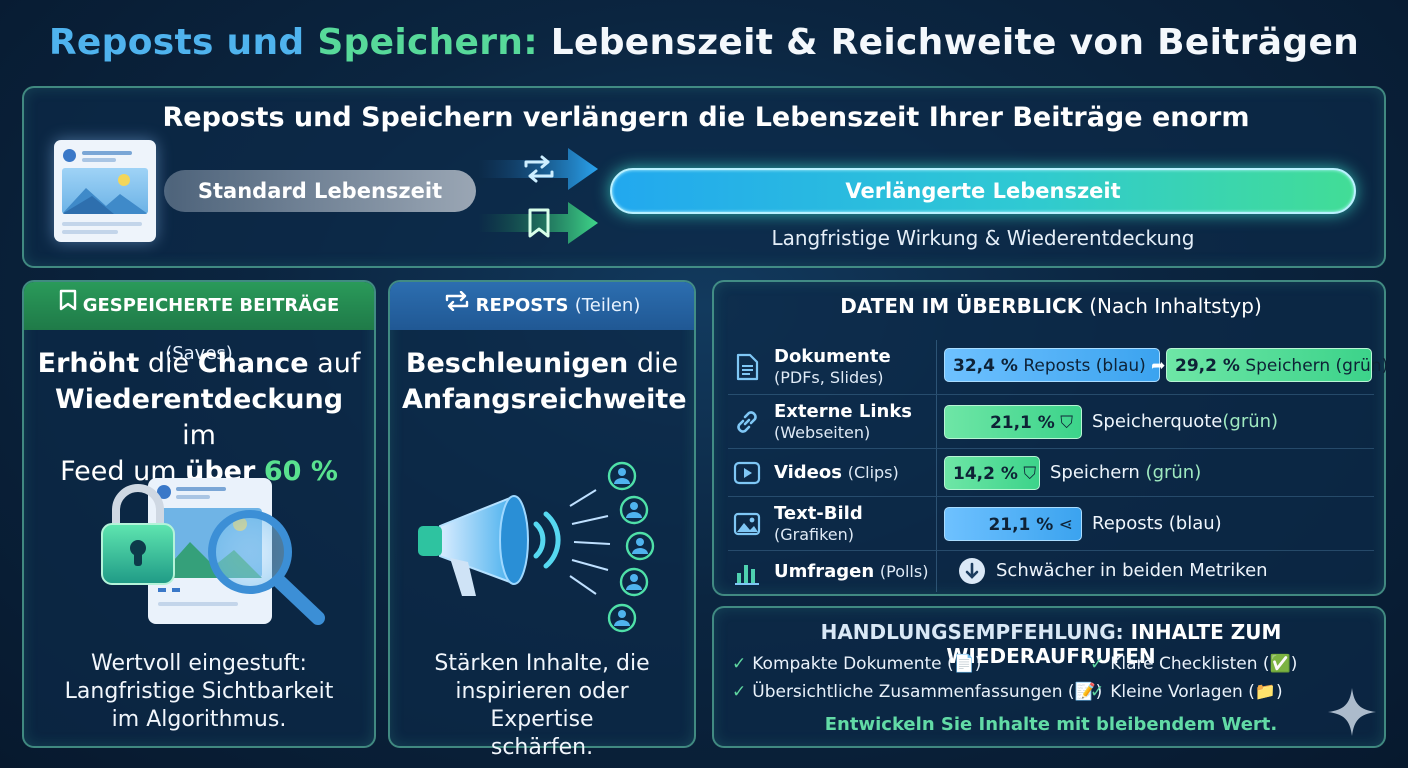  I want to click on reposts-header: REPOSTS (Teilen), so click(542, 306).